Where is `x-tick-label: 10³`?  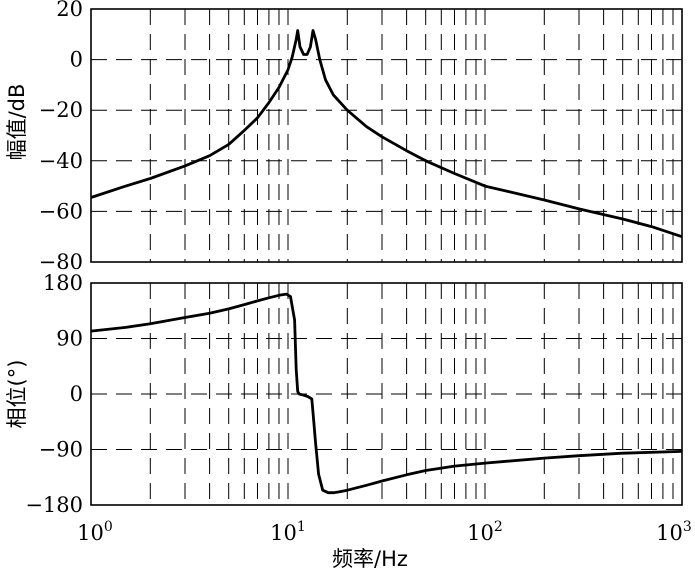 x-tick-label: 10³ is located at coordinates (674, 532).